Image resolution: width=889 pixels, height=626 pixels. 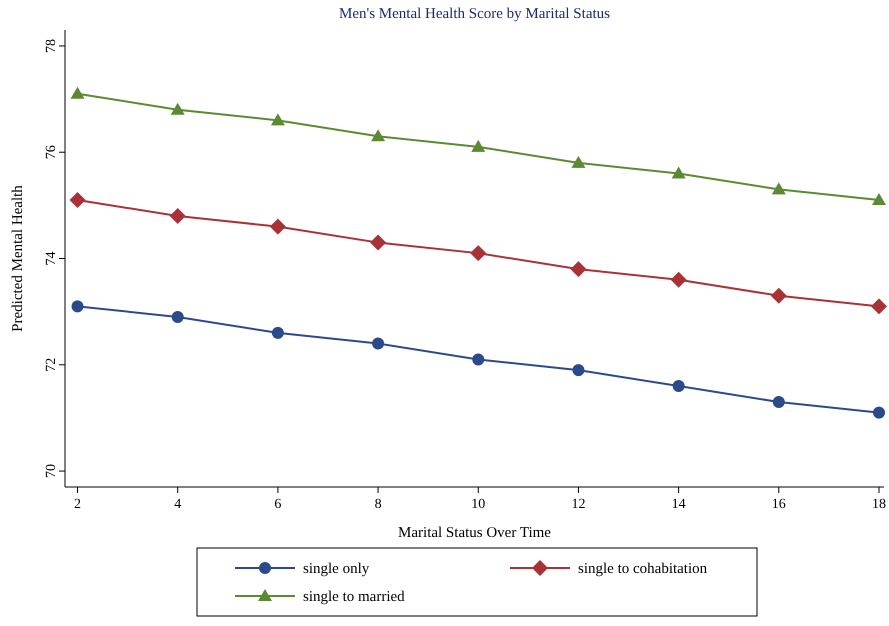 I want to click on x-tick-label: 14, so click(x=679, y=504).